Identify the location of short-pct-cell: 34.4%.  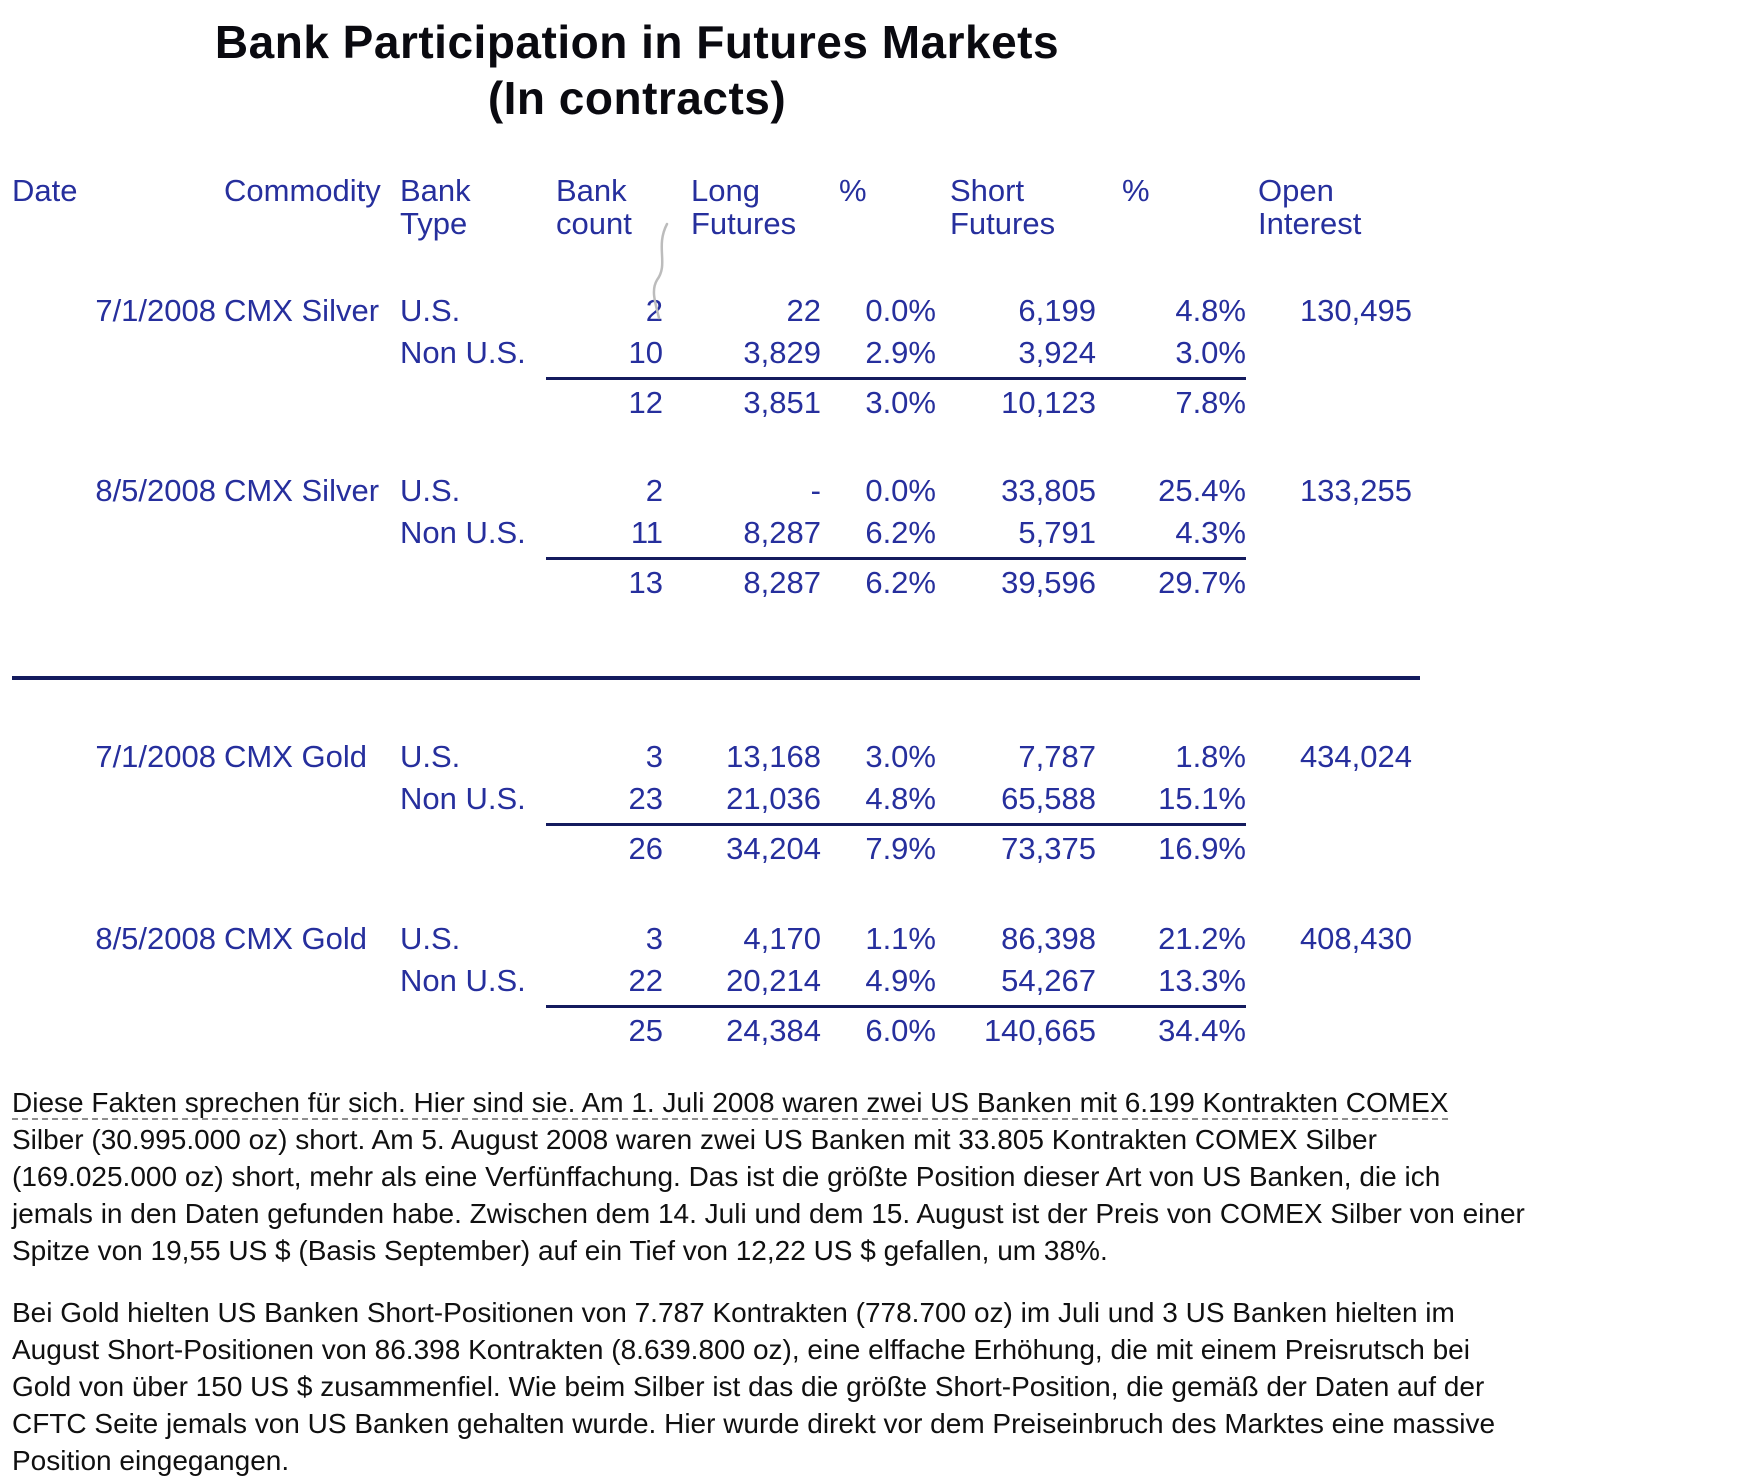
(1202, 1030).